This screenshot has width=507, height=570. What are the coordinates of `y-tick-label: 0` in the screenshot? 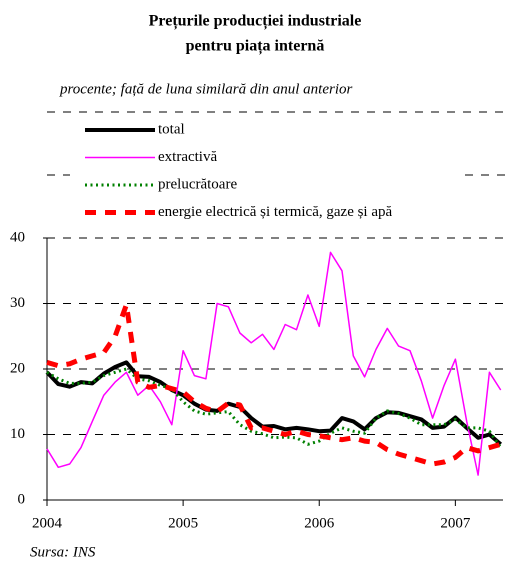 It's located at (22, 499).